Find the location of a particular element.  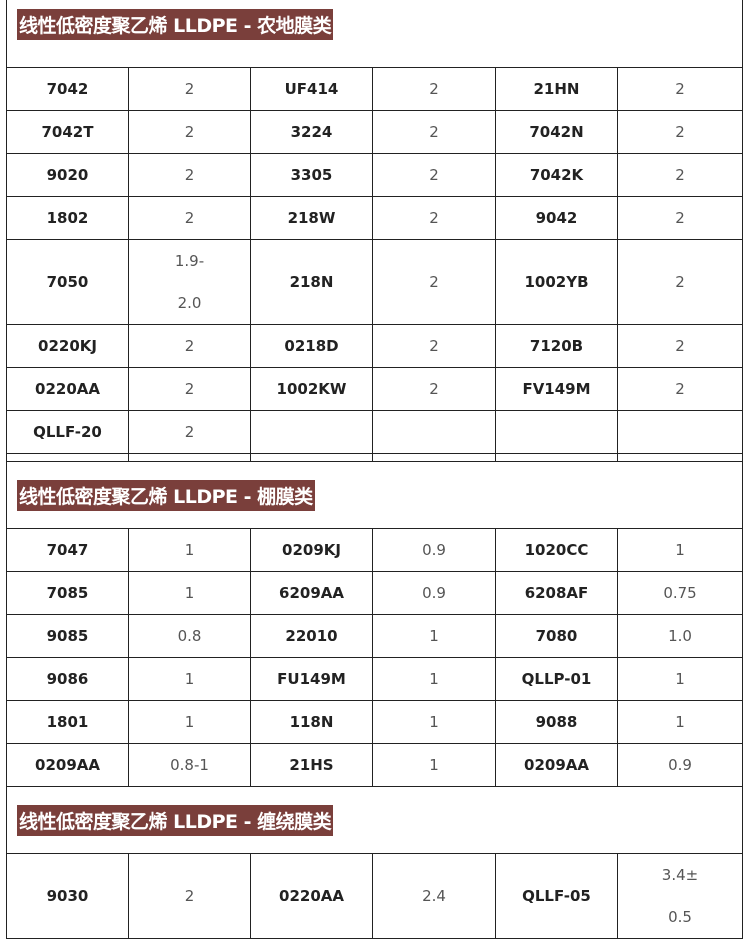

grade-code: 9020 is located at coordinates (67, 175).